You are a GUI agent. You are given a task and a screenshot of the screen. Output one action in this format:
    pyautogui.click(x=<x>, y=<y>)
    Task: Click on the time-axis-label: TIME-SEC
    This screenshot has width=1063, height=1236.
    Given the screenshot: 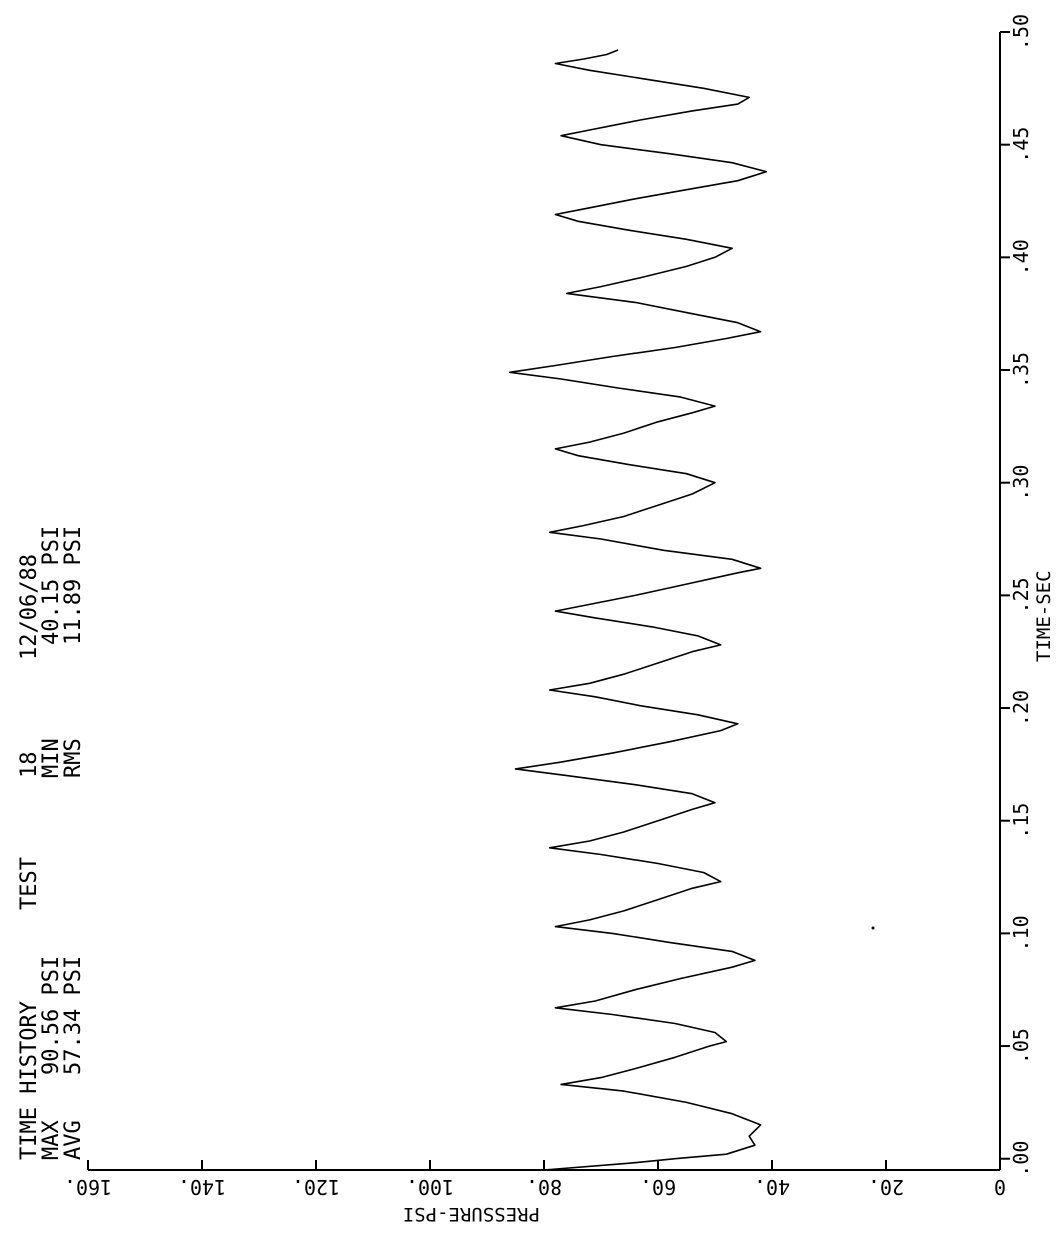 What is the action you would take?
    pyautogui.click(x=1044, y=616)
    